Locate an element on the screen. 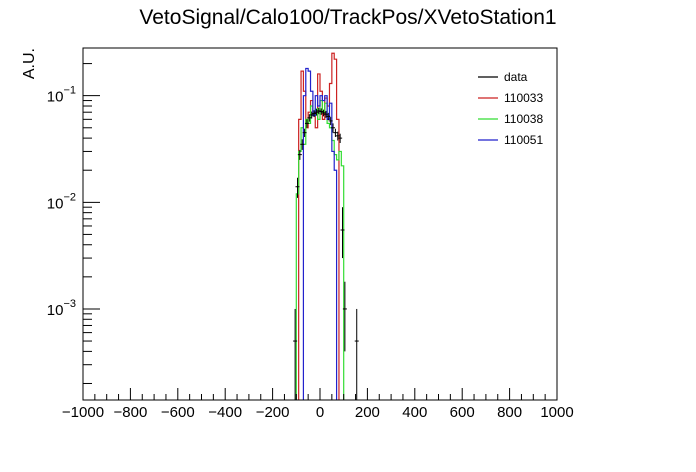 This screenshot has width=696, height=472. y-tick-label: 10⁻³ is located at coordinates (61, 308).